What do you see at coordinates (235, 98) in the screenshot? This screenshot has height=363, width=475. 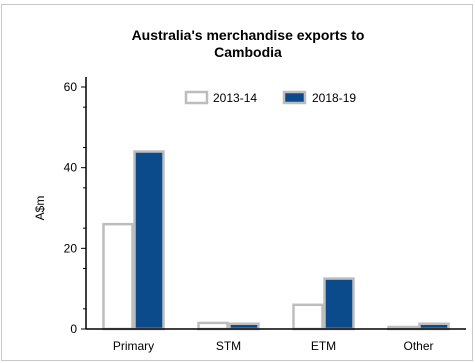 I see `legend-label-series-1: 2013-14` at bounding box center [235, 98].